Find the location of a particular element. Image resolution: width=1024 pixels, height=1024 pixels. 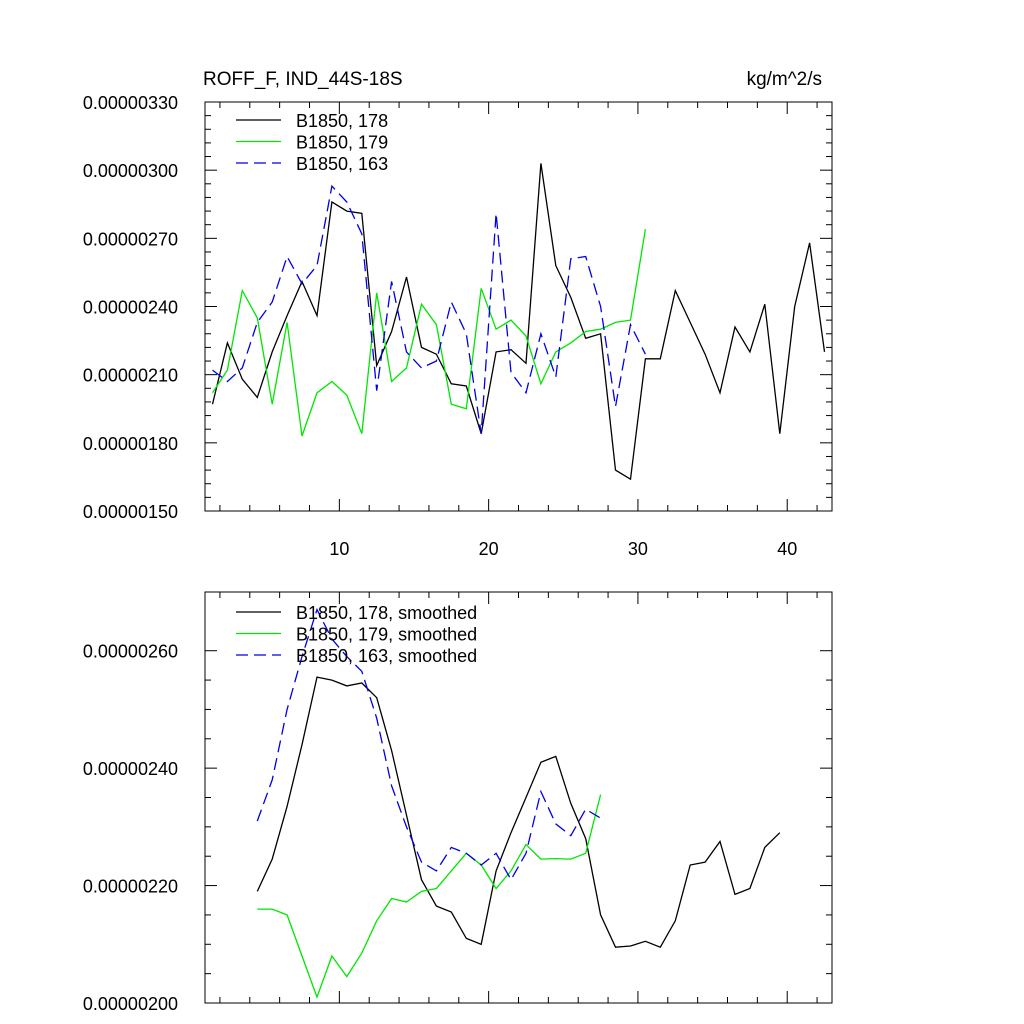

legend-label-2: B1850, 179, smoothed is located at coordinates (386, 635).